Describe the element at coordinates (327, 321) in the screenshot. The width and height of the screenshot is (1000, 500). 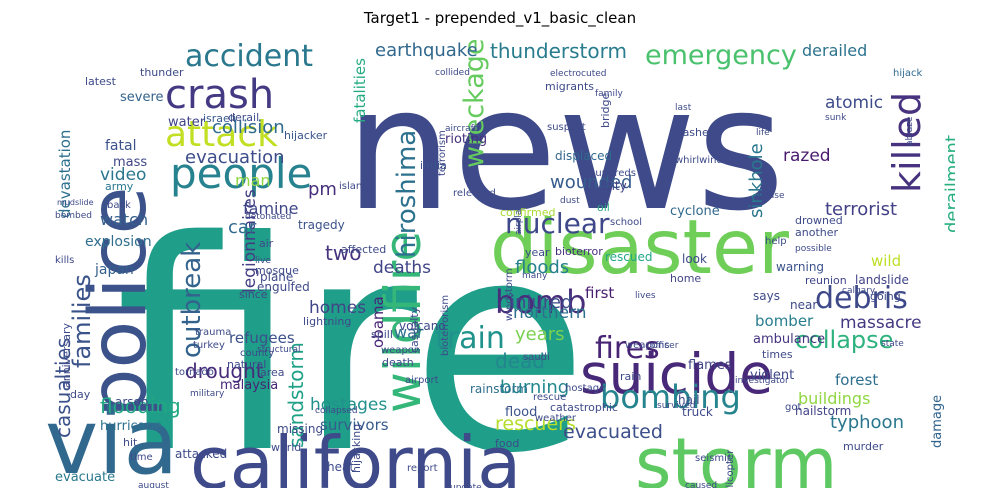
I see `word-lightning: lightning` at that location.